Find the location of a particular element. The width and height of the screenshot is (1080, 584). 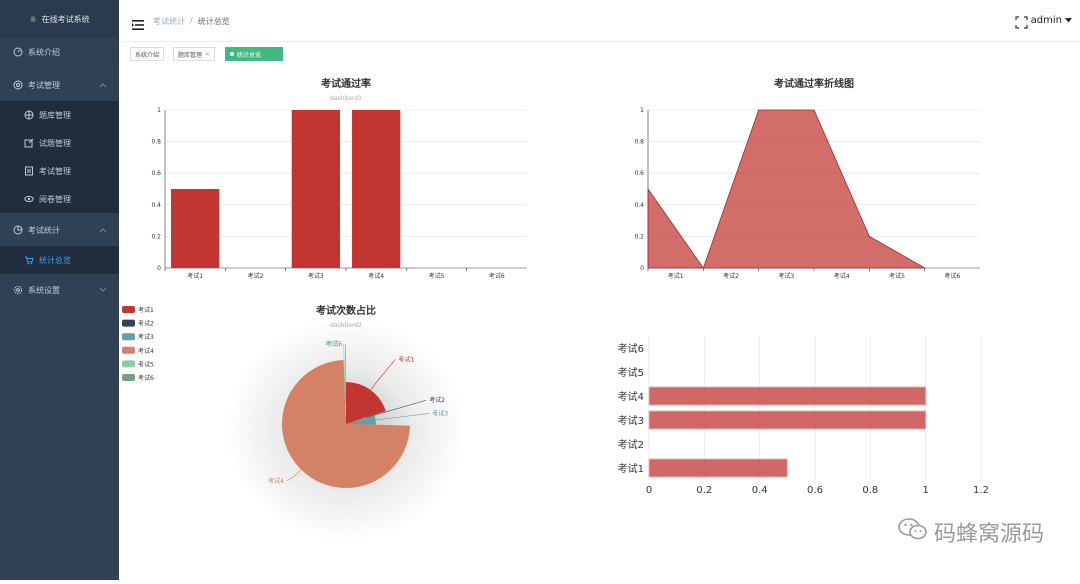

chevron-down-icon is located at coordinates (103, 290).